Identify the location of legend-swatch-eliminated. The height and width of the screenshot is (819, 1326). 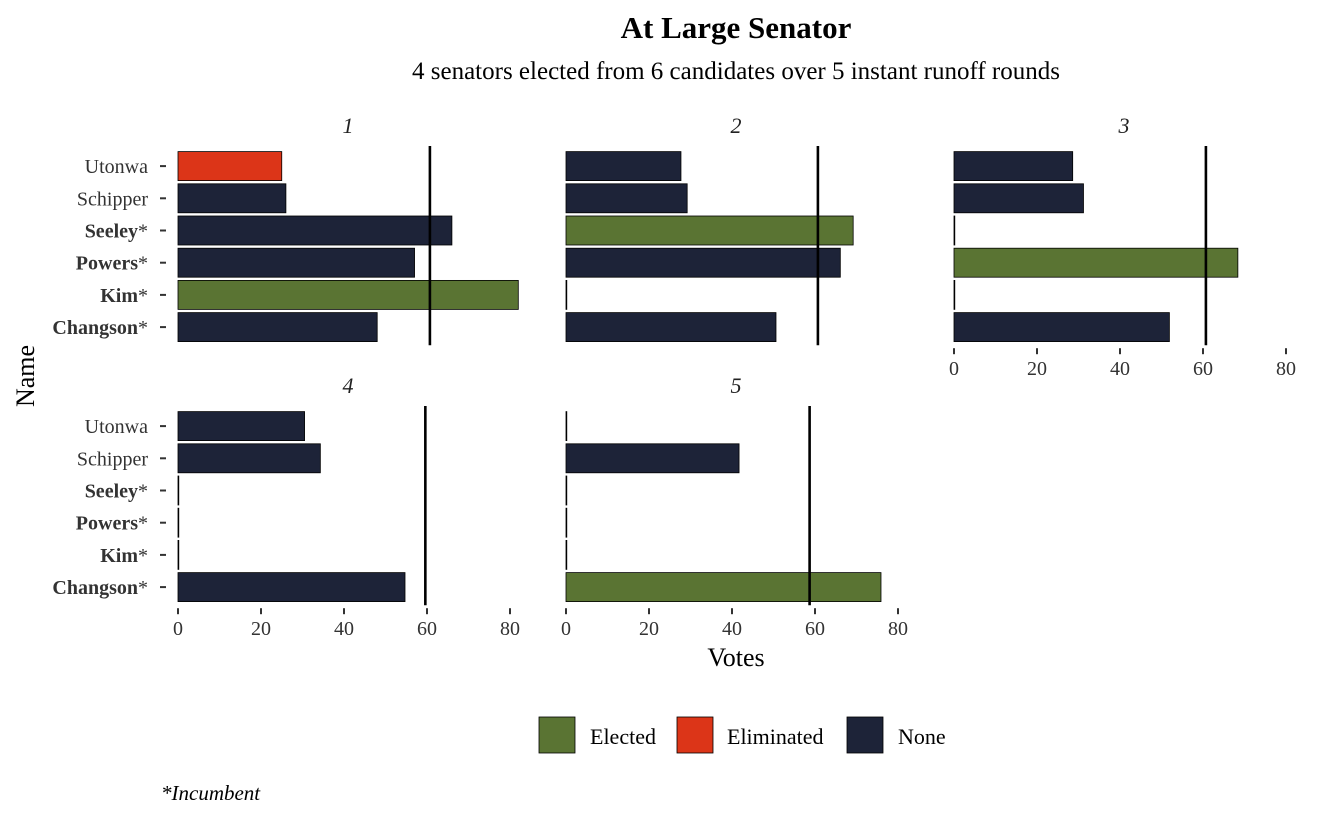
(695, 735).